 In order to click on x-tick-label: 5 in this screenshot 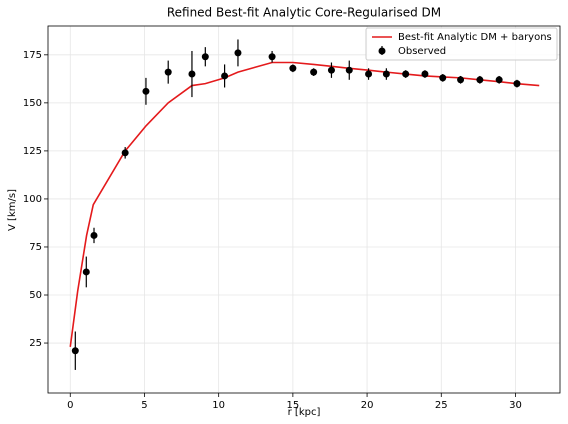, I will do `click(144, 405)`.